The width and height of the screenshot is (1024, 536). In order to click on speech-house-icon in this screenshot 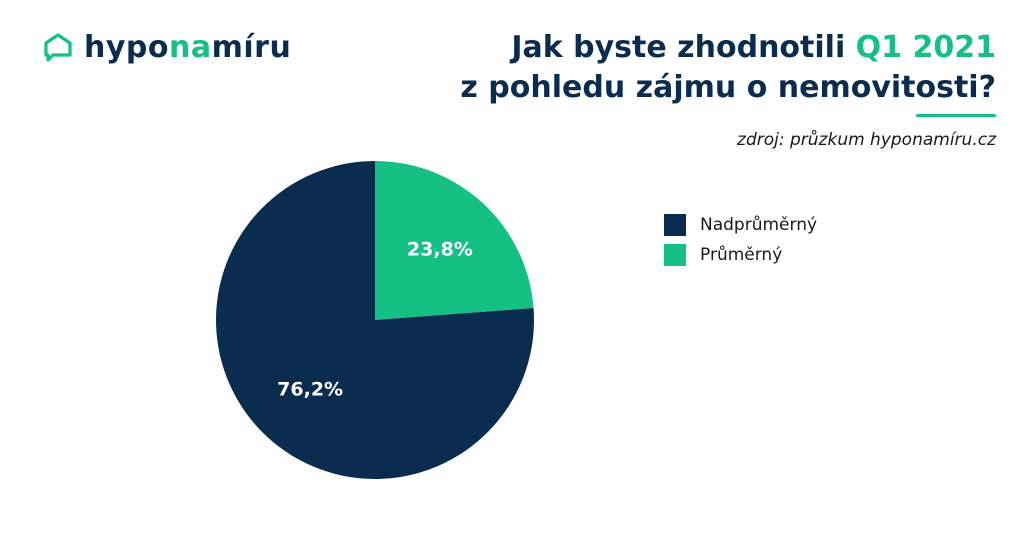, I will do `click(58, 47)`.